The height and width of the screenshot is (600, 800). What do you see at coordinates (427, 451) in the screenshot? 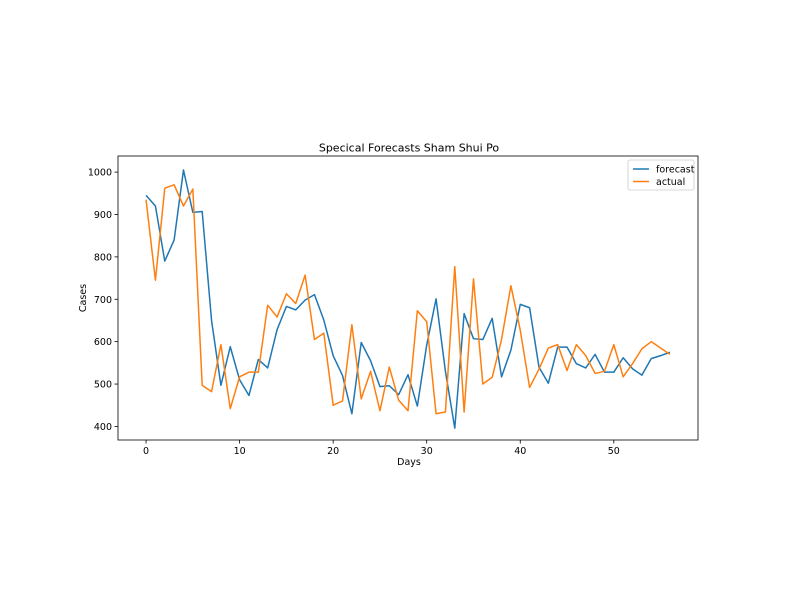
I see `x-tick-label: 30` at bounding box center [427, 451].